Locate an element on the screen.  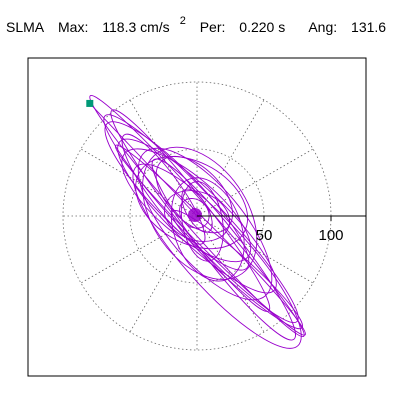
angle-value: 131.6 is located at coordinates (369, 26).